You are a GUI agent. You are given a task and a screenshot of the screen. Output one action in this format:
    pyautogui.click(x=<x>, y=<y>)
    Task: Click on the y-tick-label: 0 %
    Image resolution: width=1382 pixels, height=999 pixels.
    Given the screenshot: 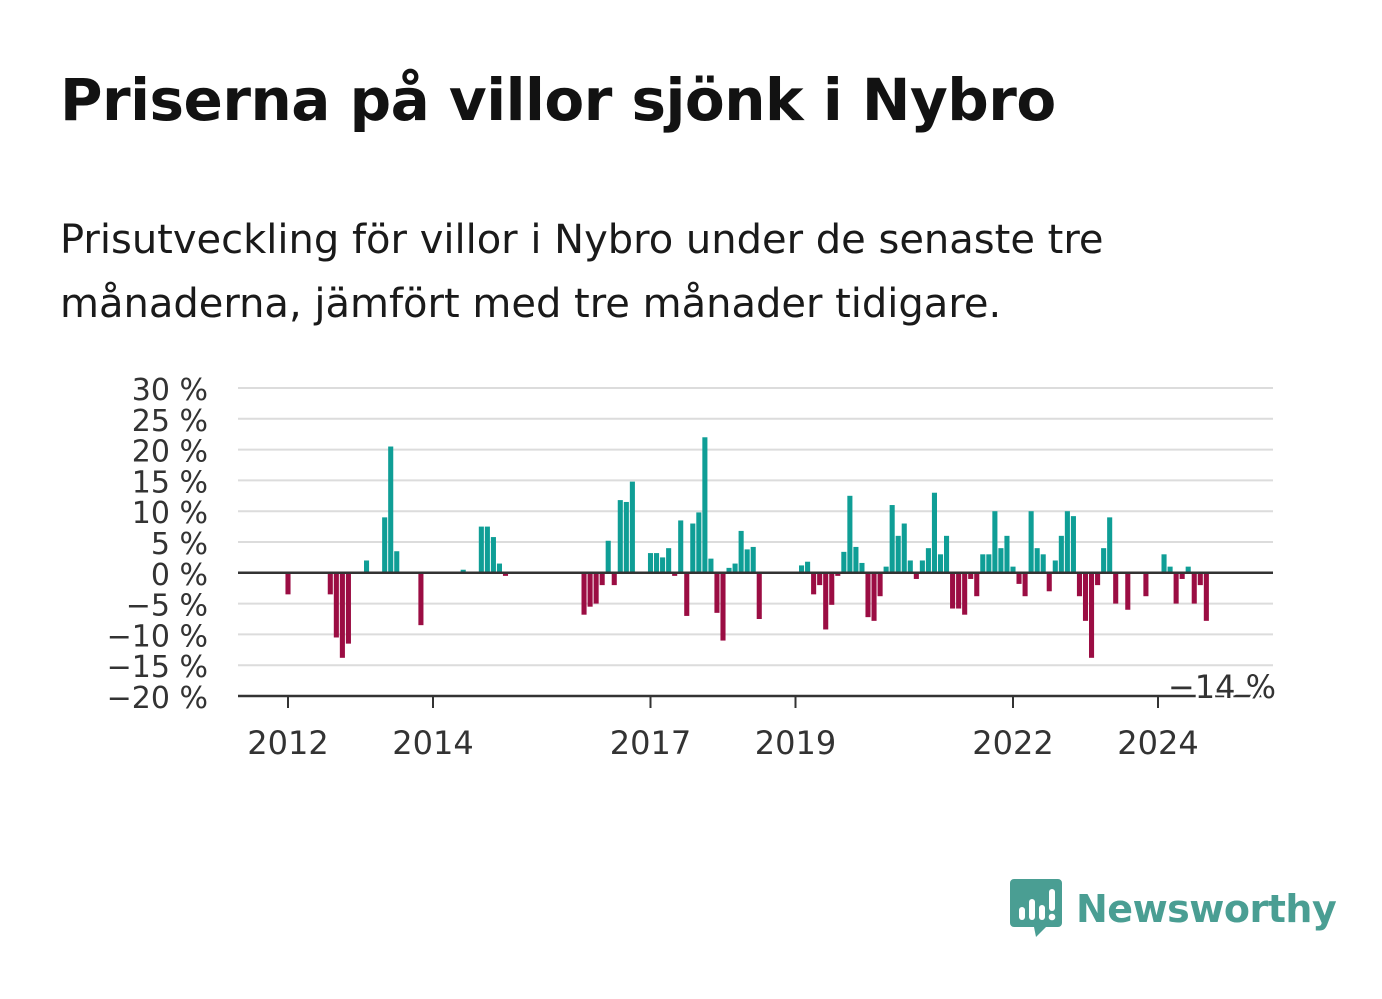 What is the action you would take?
    pyautogui.click(x=179, y=575)
    